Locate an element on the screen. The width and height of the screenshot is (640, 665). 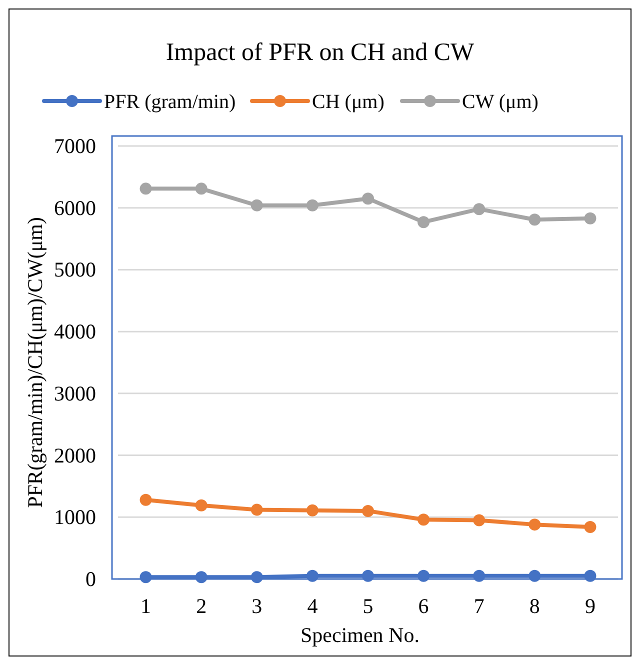
y-tick-label: 3000 is located at coordinates (75, 393).